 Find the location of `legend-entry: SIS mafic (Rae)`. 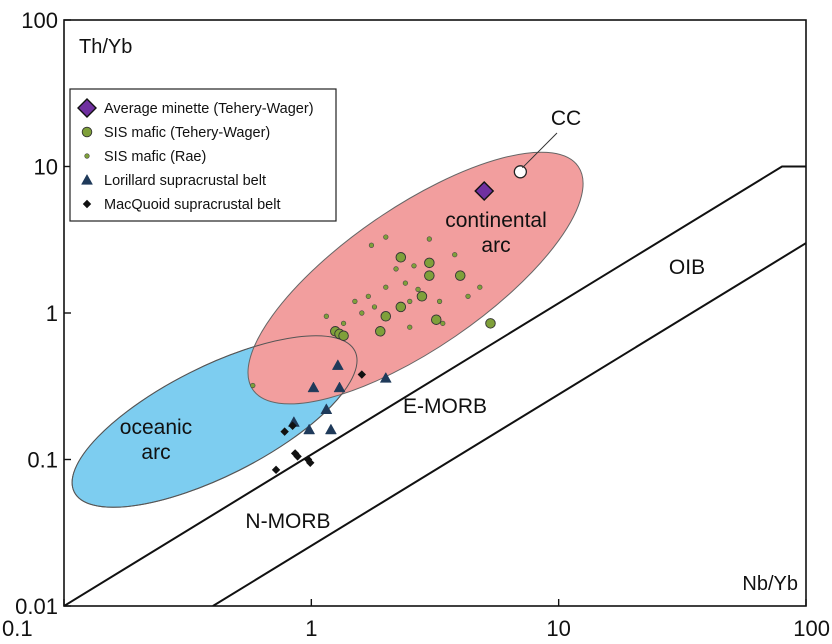

legend-entry: SIS mafic (Rae) is located at coordinates (155, 157).